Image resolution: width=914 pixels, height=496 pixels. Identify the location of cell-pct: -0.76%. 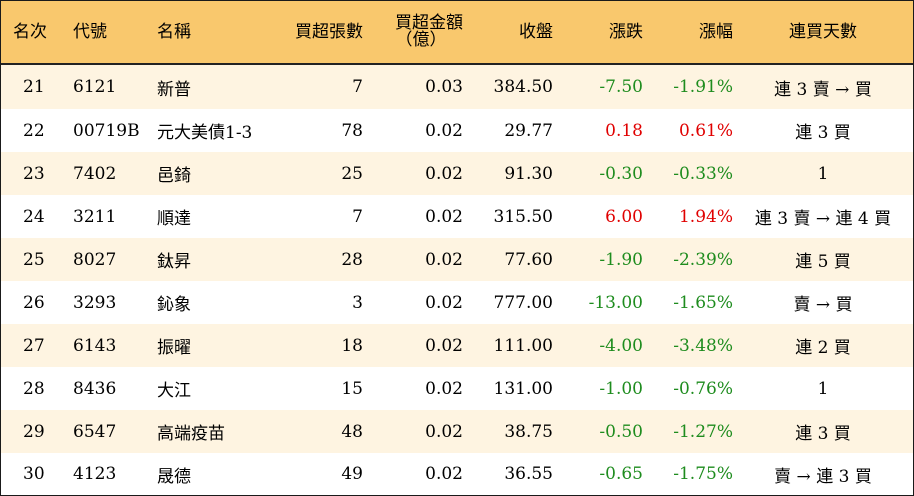
(703, 388).